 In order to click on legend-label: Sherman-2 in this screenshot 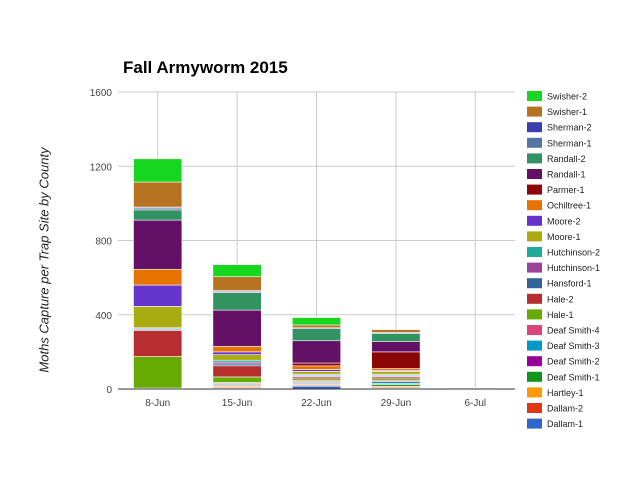, I will do `click(569, 128)`.